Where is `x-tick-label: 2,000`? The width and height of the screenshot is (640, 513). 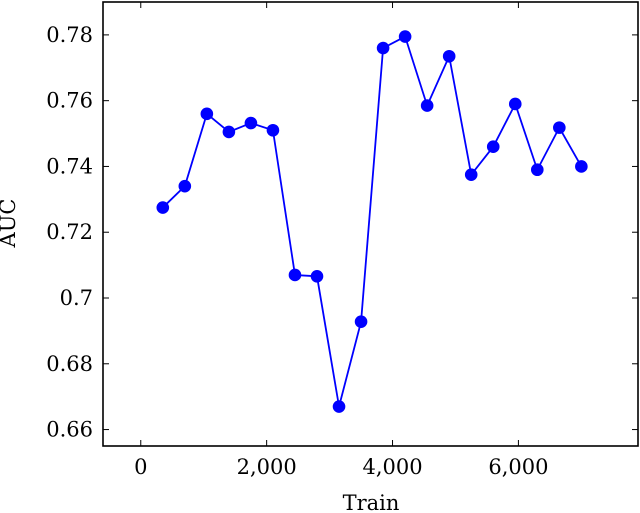 x-tick-label: 2,000 is located at coordinates (267, 467).